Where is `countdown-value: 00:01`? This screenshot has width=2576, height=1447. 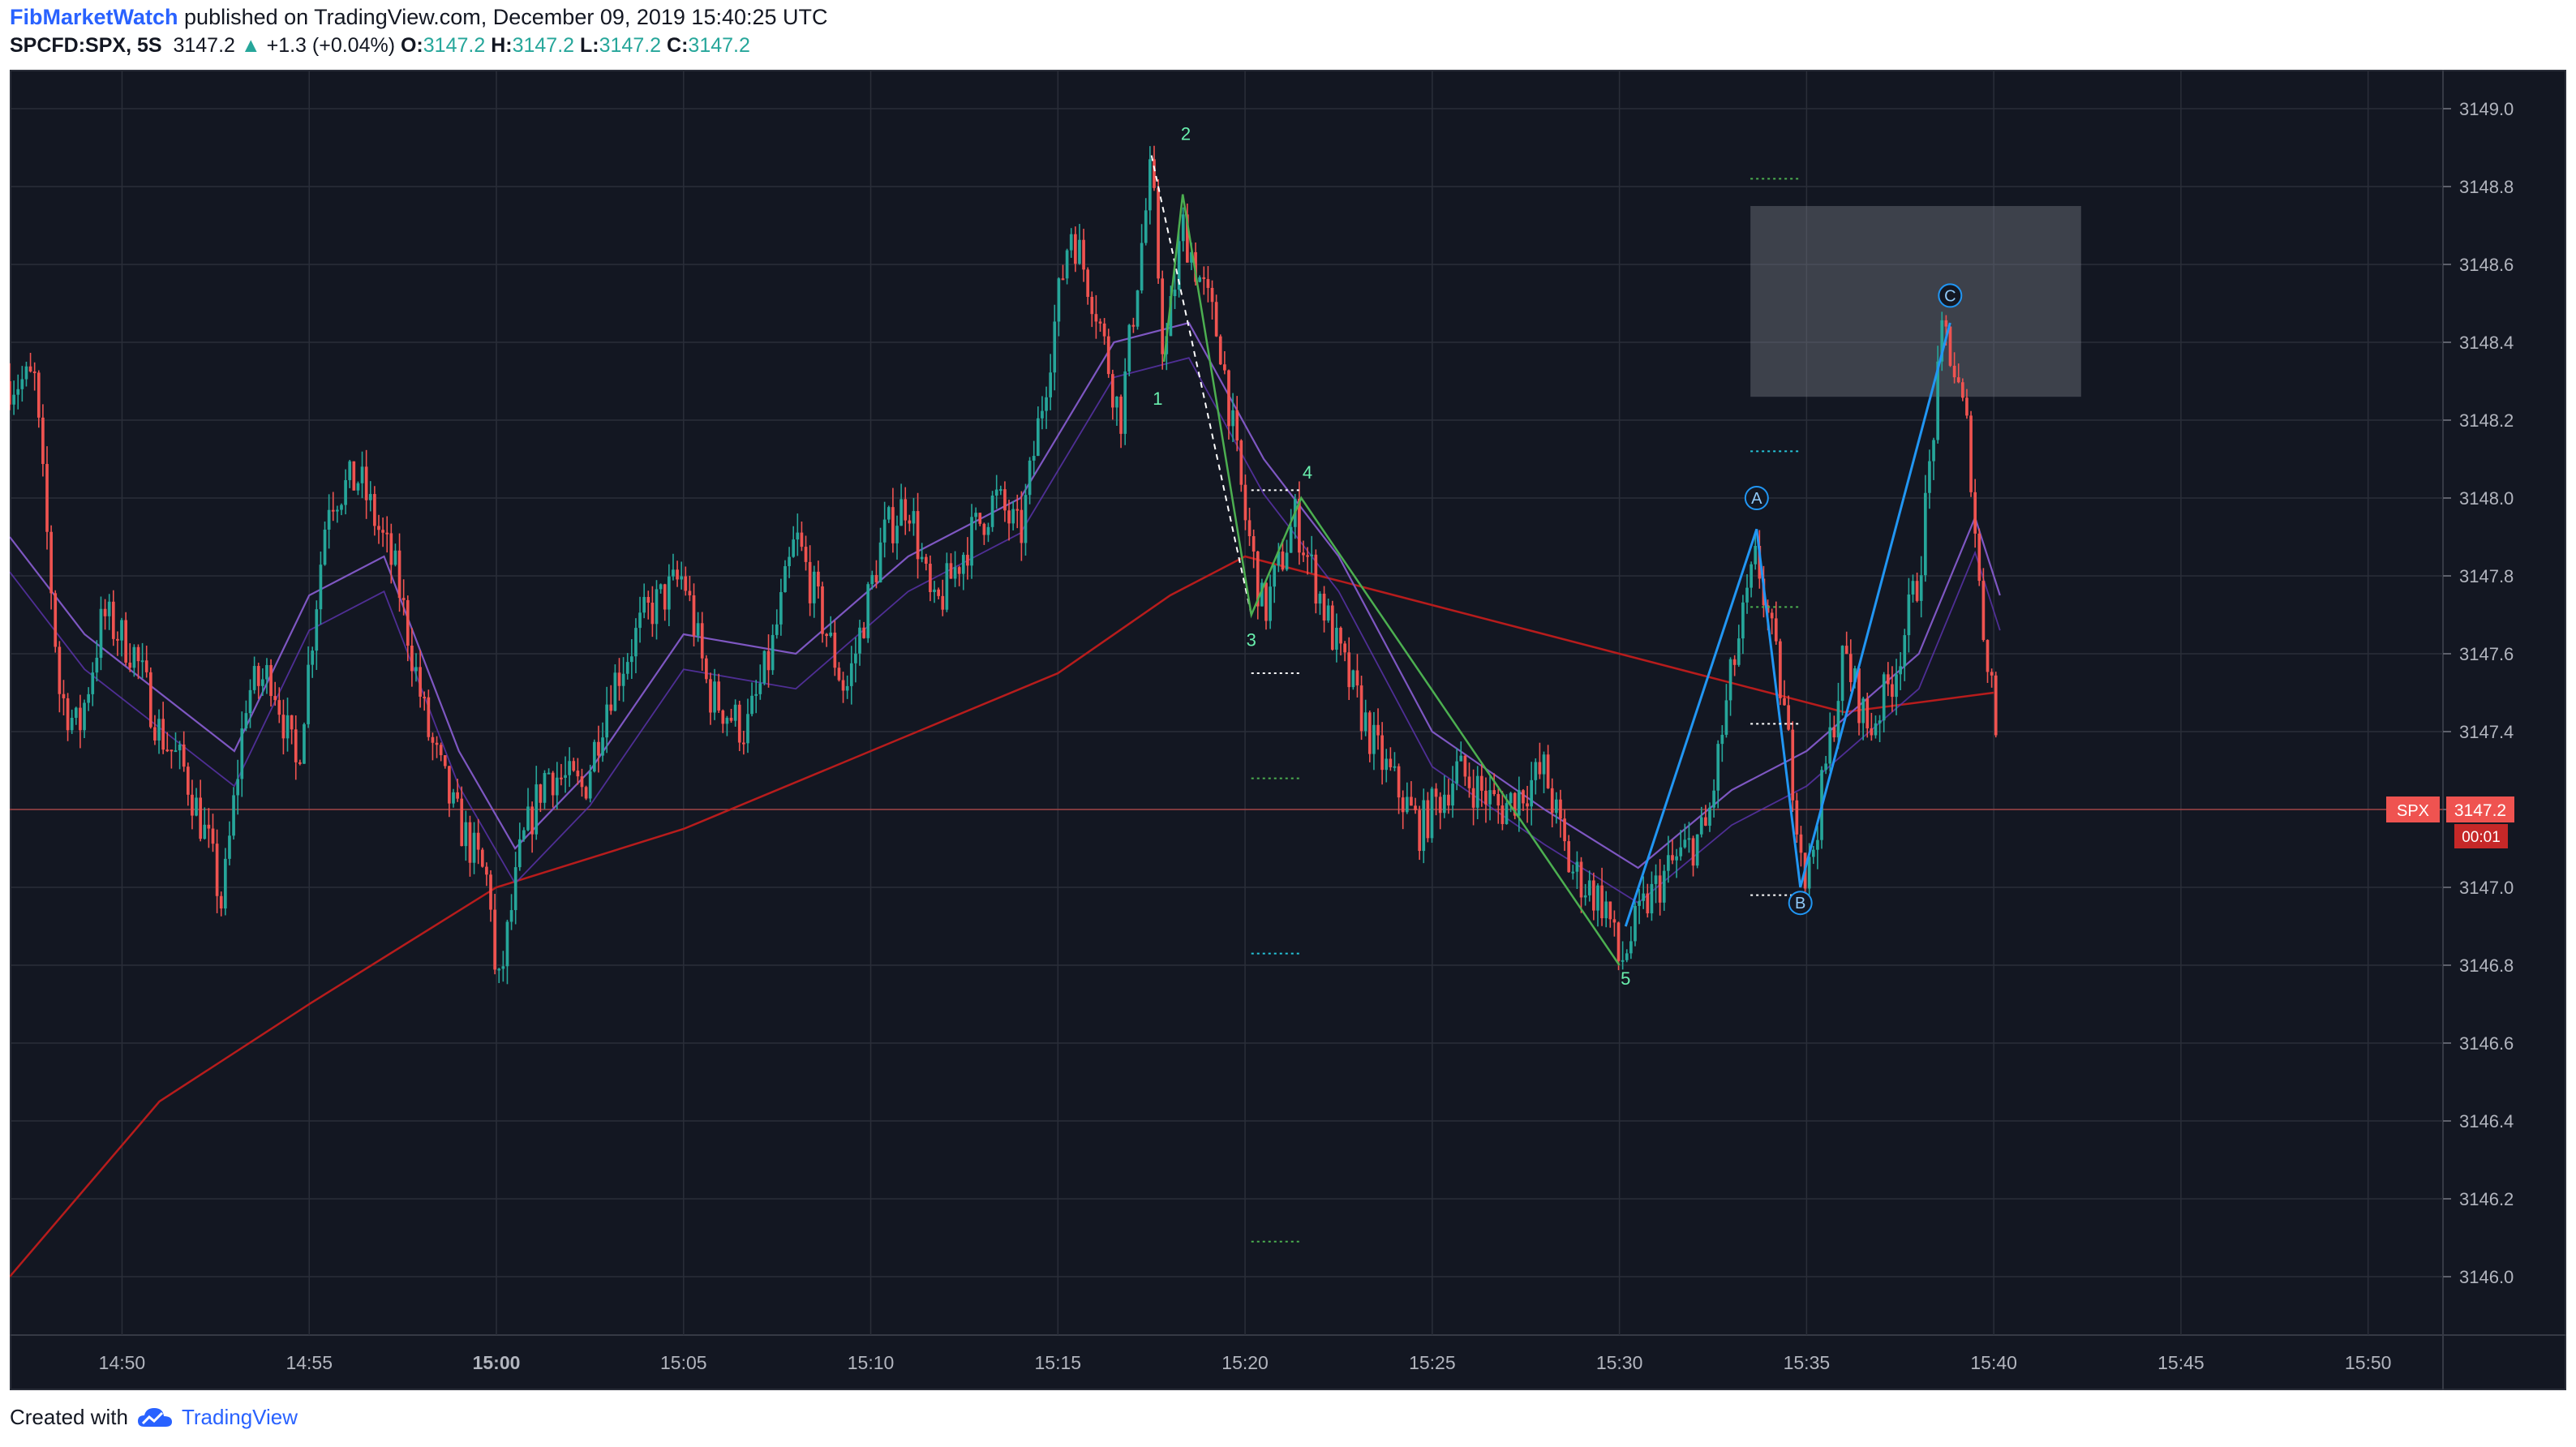
countdown-value: 00:01 is located at coordinates (2481, 837).